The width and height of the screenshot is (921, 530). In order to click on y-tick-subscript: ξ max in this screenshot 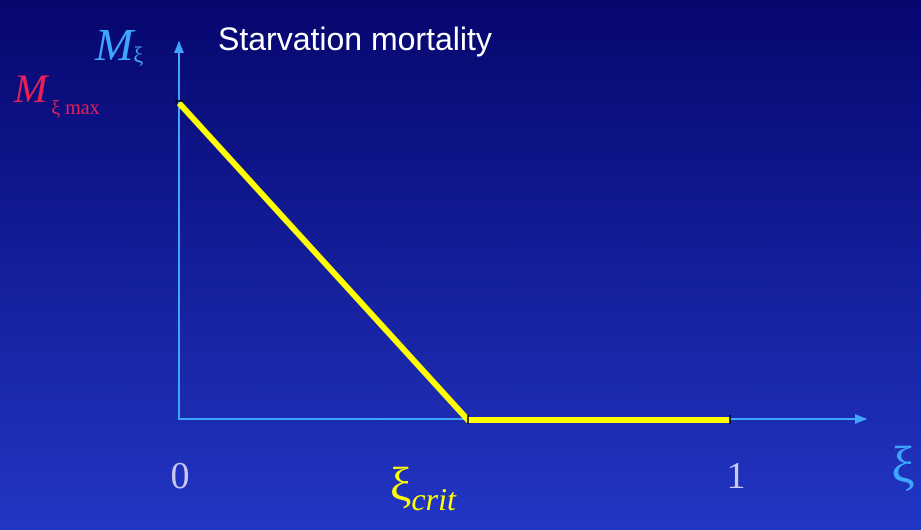, I will do `click(75, 108)`.